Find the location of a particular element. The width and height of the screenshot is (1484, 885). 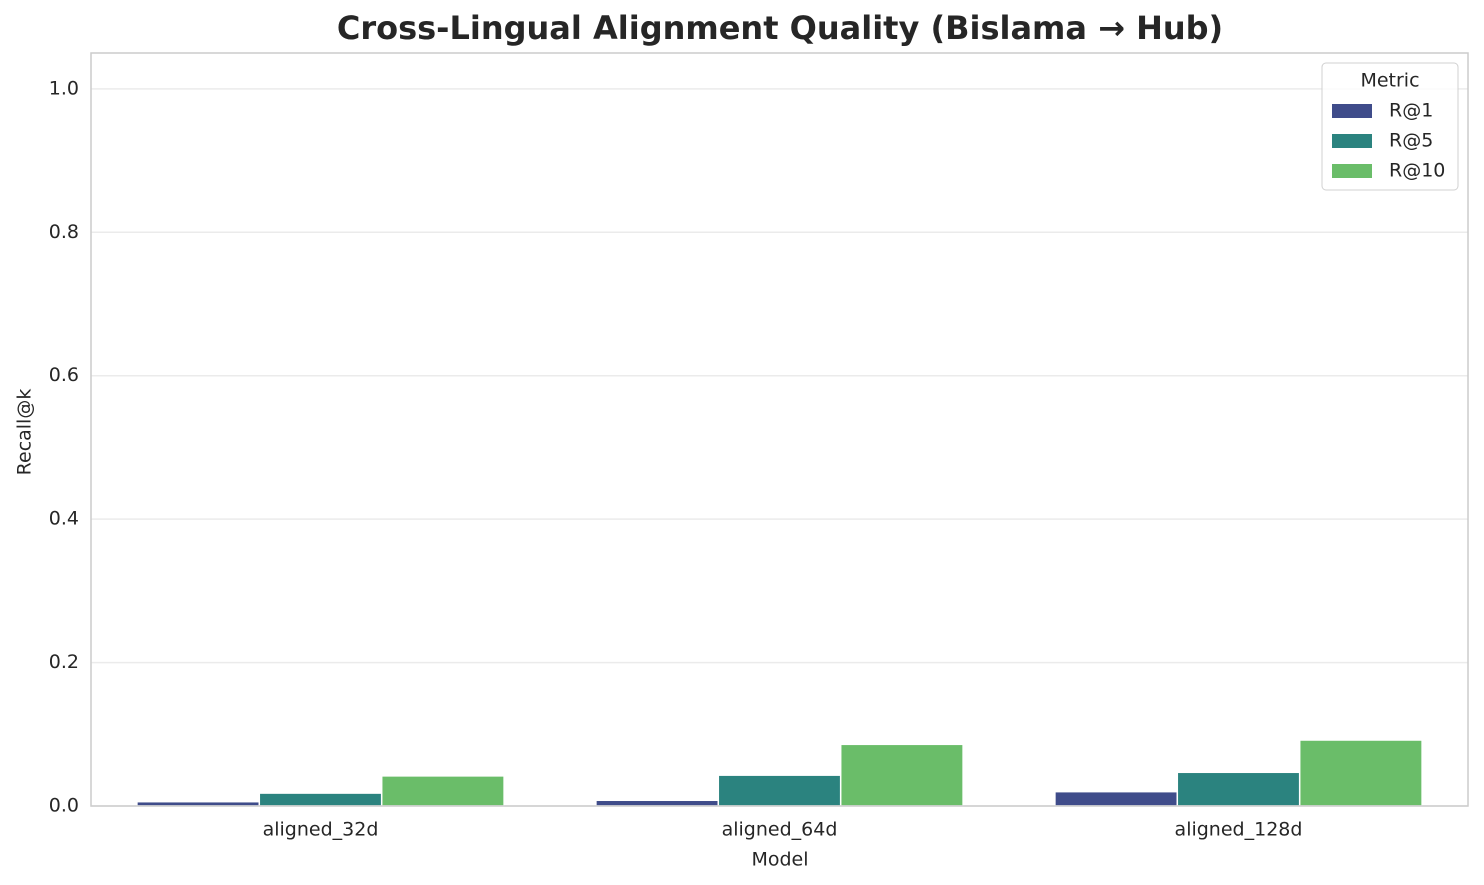

x-tick-label: aligned_64d is located at coordinates (780, 830).